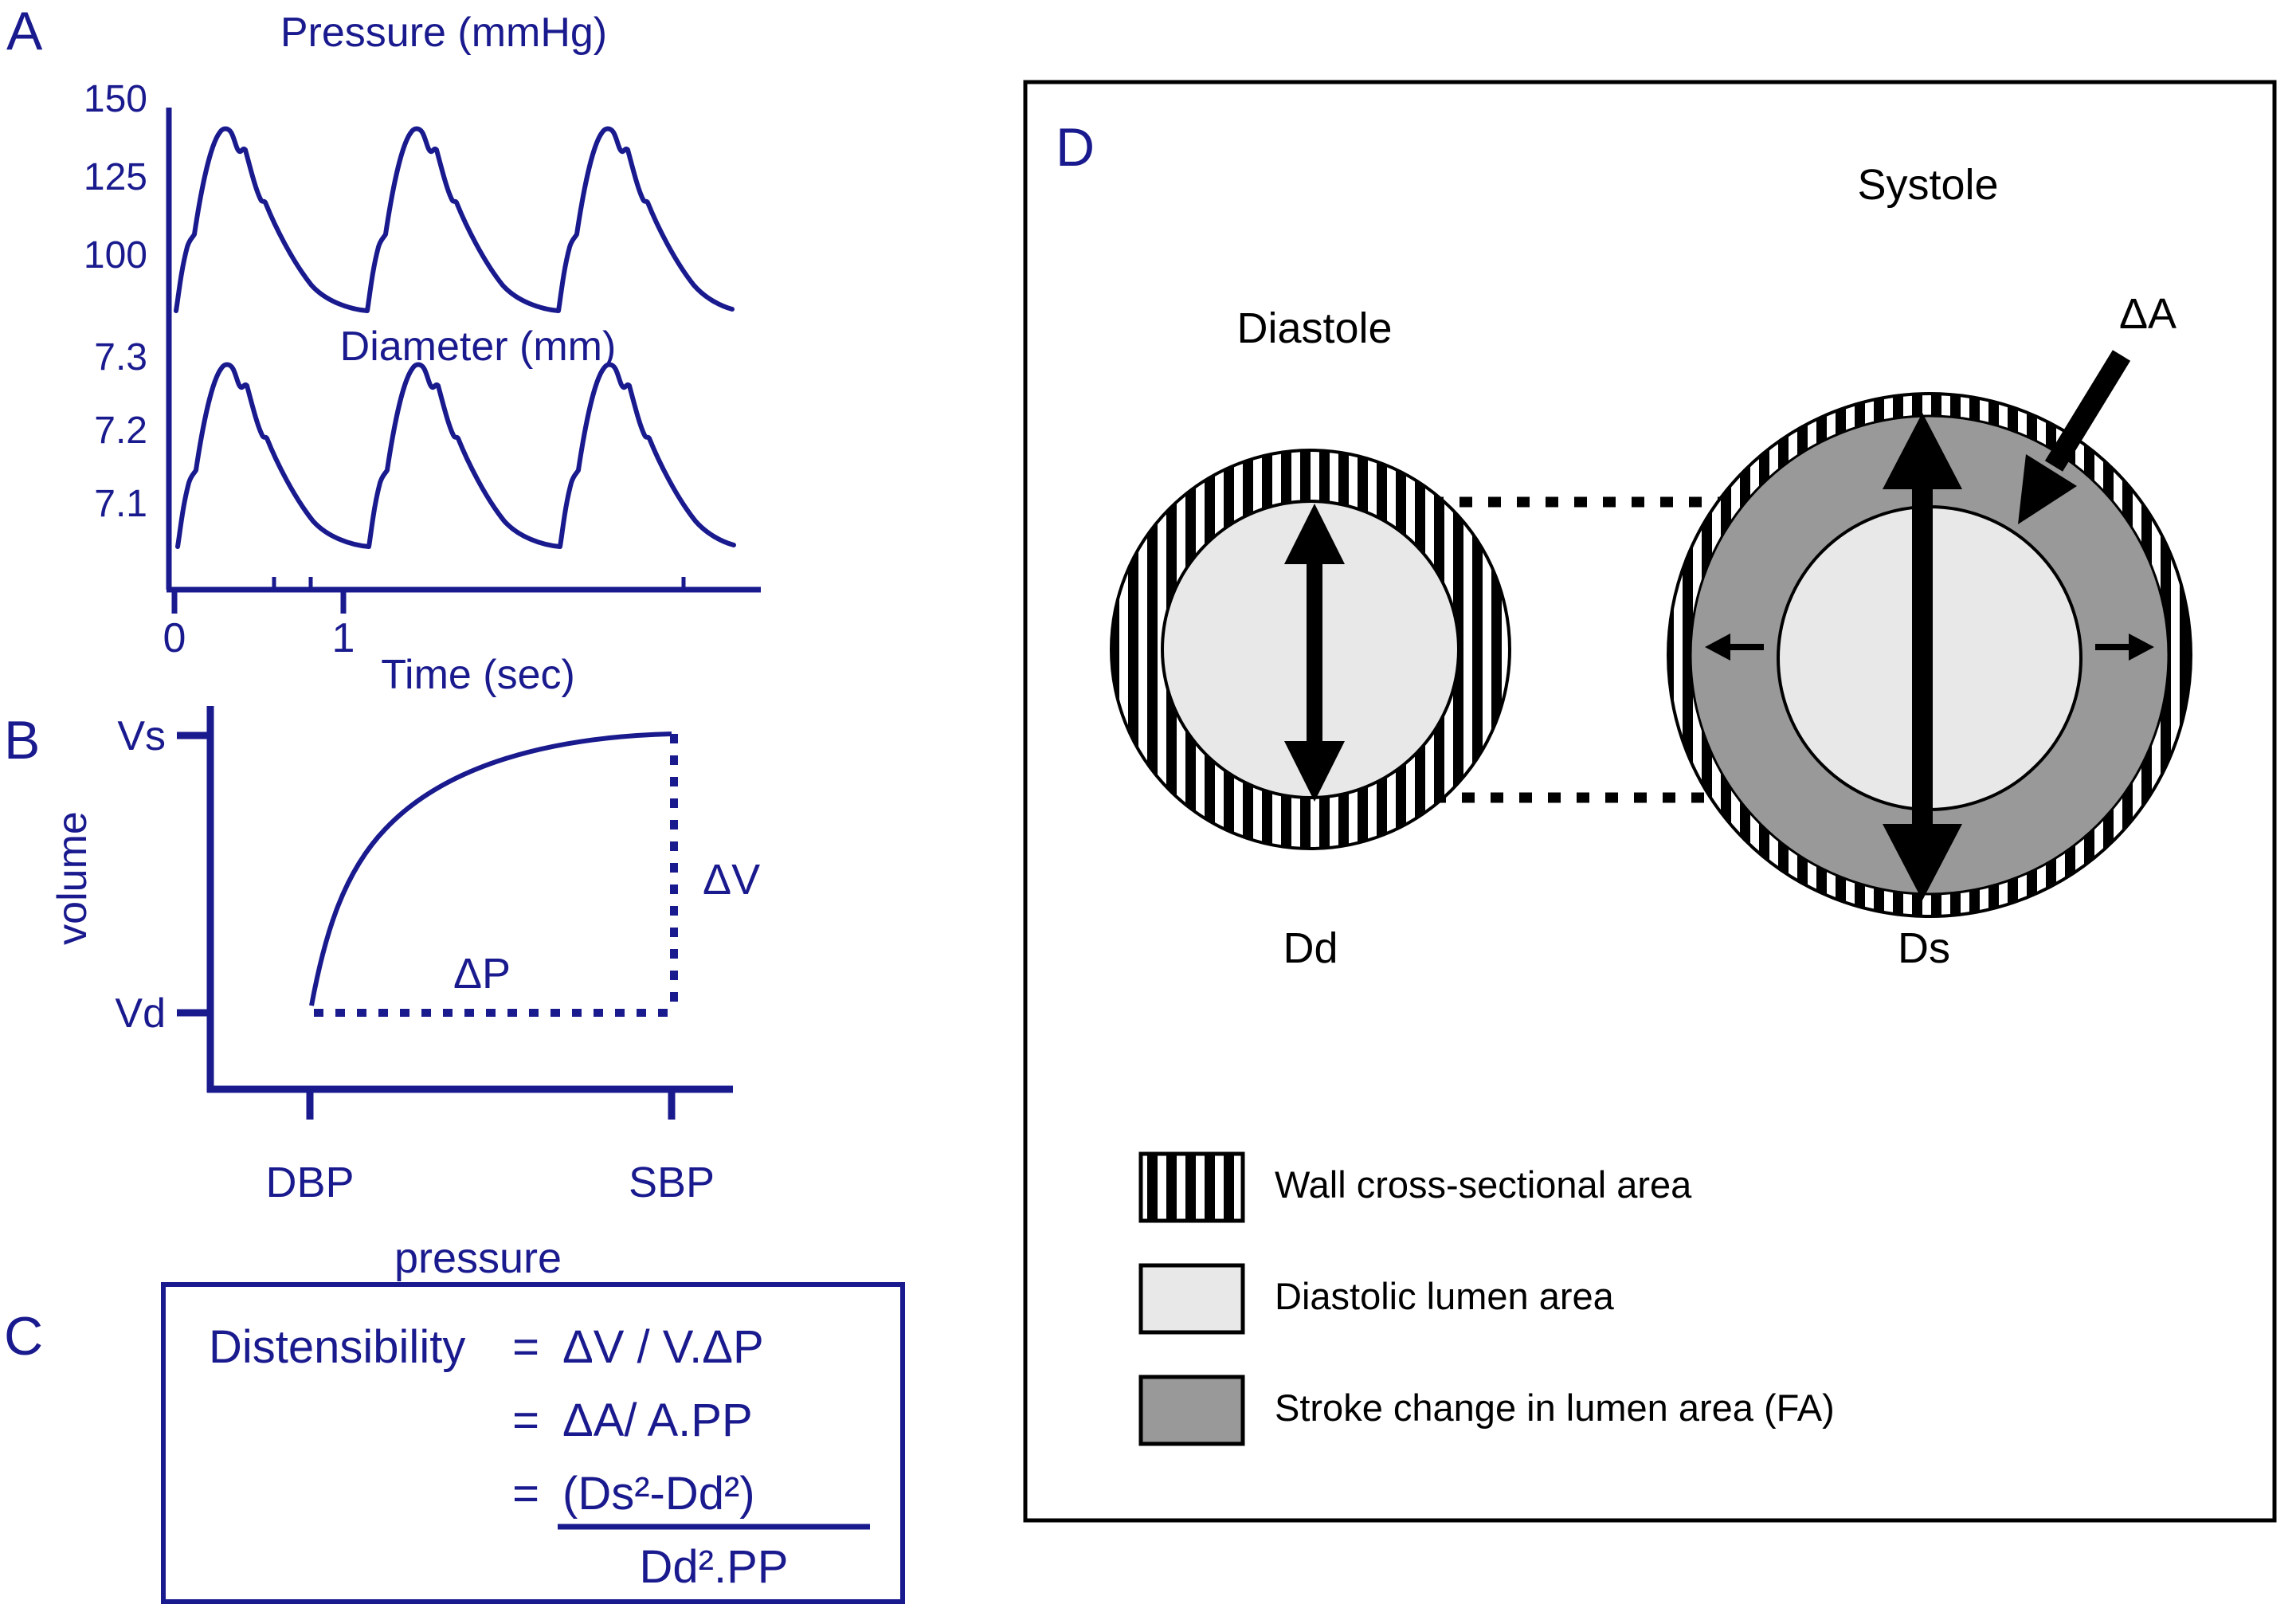  I want to click on delta-p-label: ΔP, so click(482, 974).